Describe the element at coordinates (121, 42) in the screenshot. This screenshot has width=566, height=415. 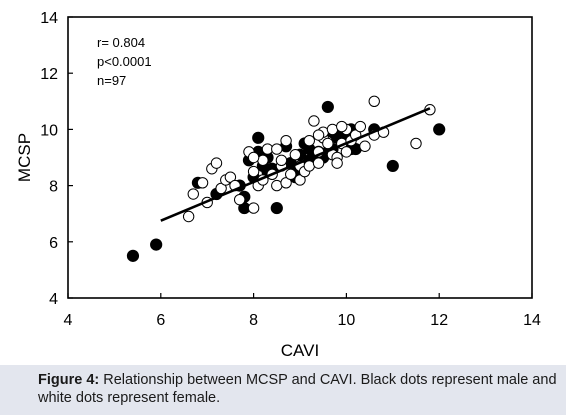
I see `stat-annotation-line: r= 0.804` at that location.